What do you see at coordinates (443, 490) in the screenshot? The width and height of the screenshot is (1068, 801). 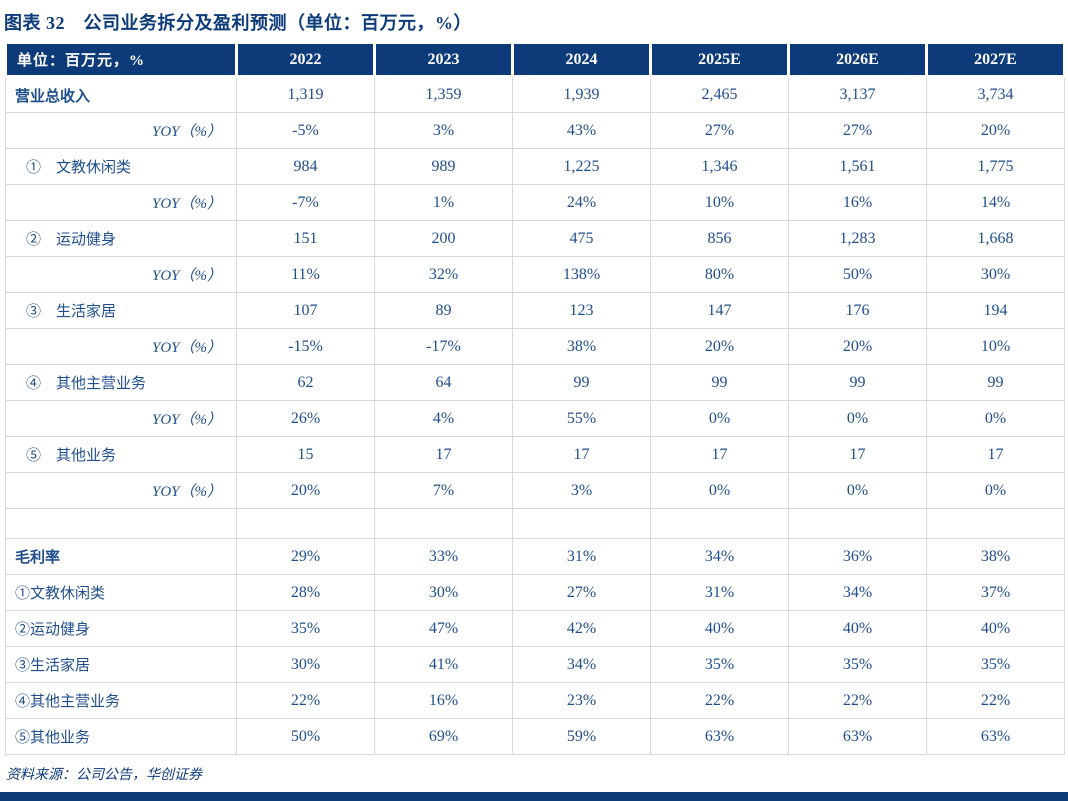 I see `cell-value: 7%` at bounding box center [443, 490].